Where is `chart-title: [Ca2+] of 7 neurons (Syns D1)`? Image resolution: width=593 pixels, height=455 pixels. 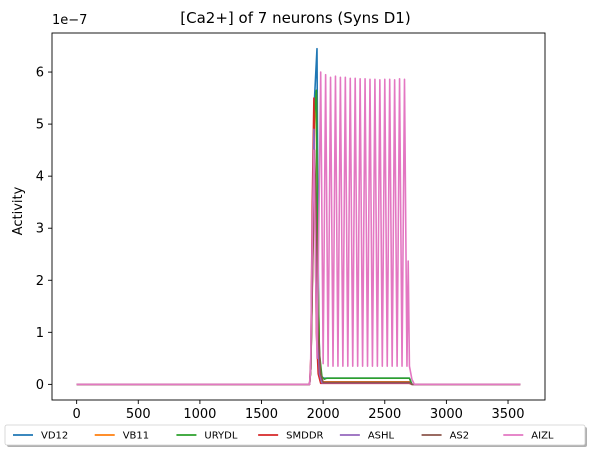 chart-title: [Ca2+] of 7 neurons (Syns D1) is located at coordinates (295, 18).